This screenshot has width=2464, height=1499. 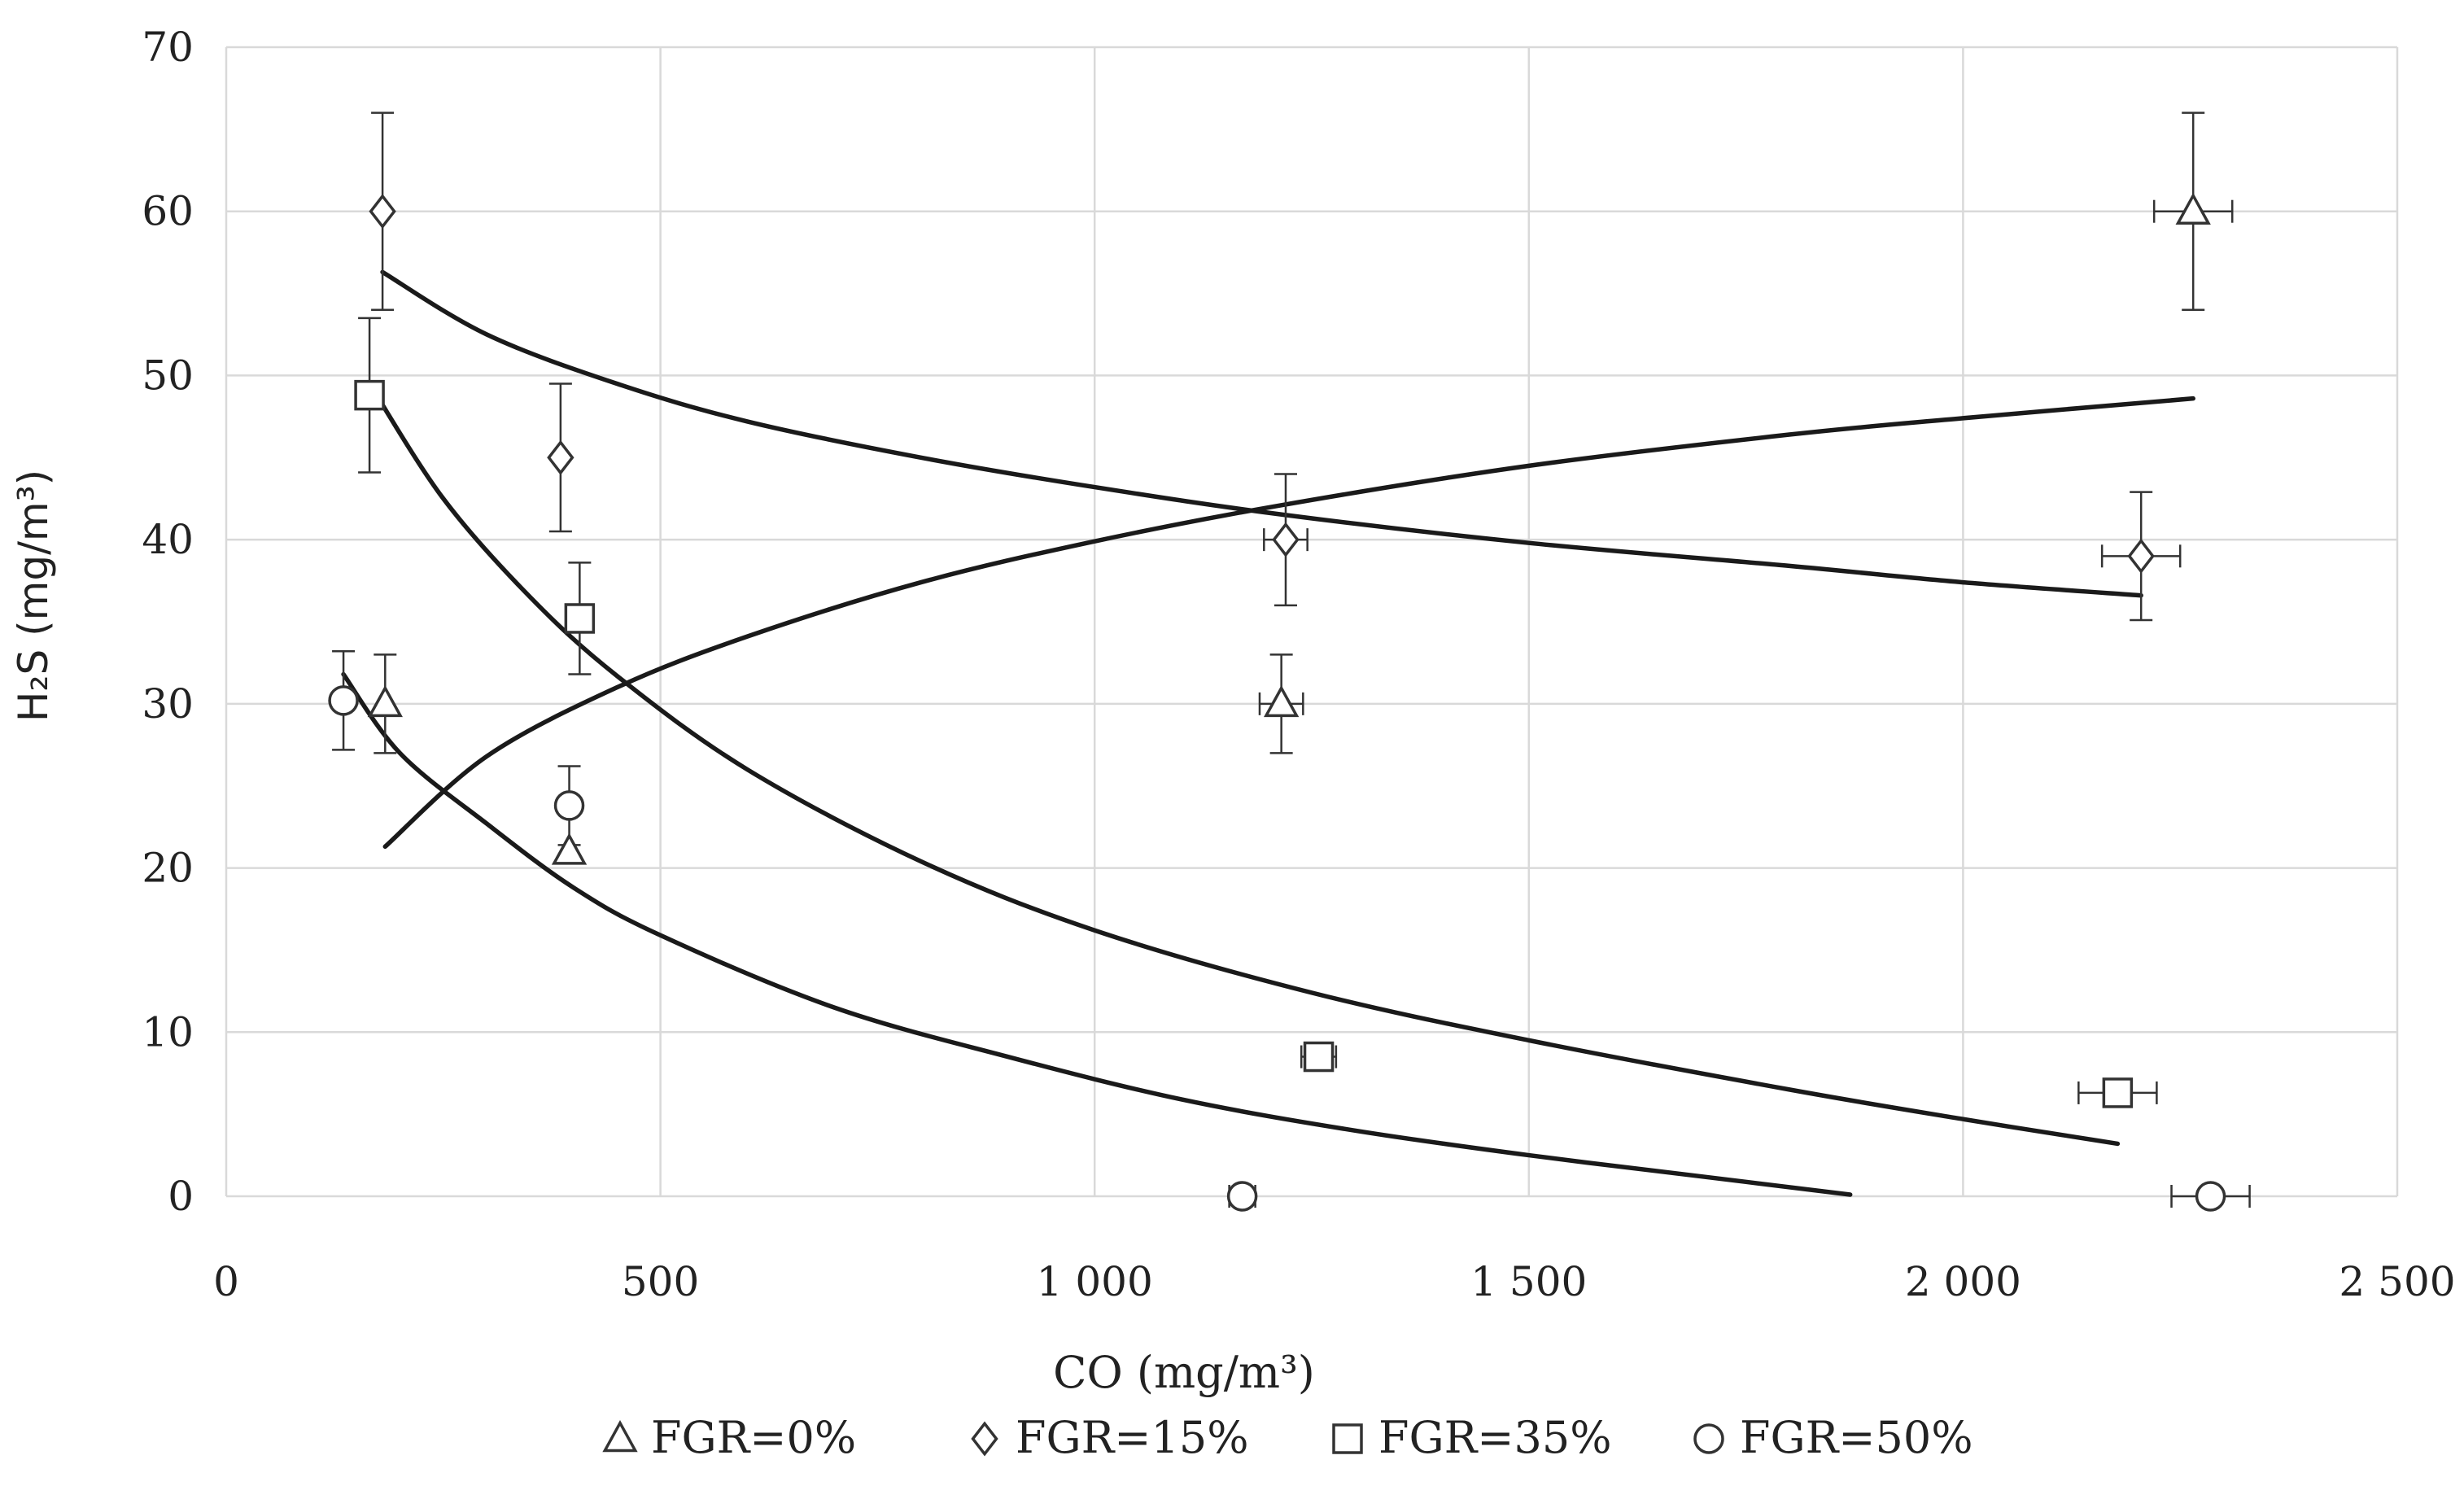 I want to click on legend-marker-triangle, so click(x=620, y=1436).